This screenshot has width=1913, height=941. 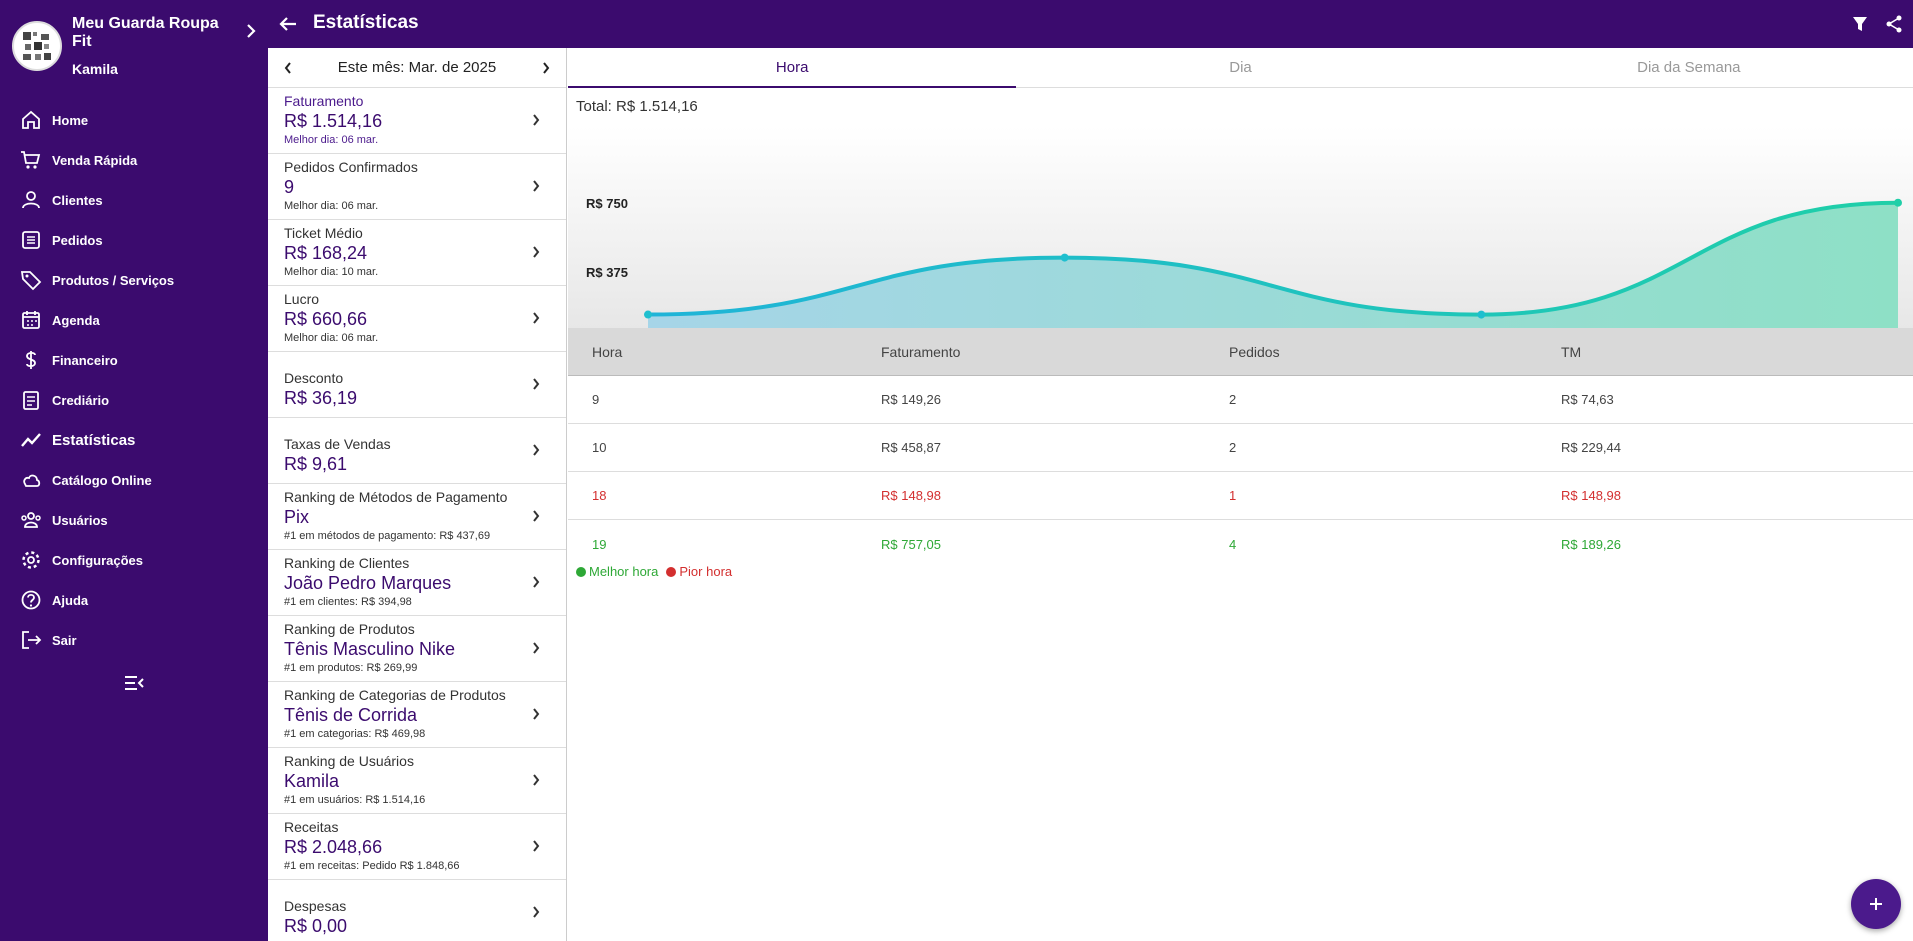 What do you see at coordinates (370, 649) in the screenshot?
I see `metric-value: Tênis Masculino Nike` at bounding box center [370, 649].